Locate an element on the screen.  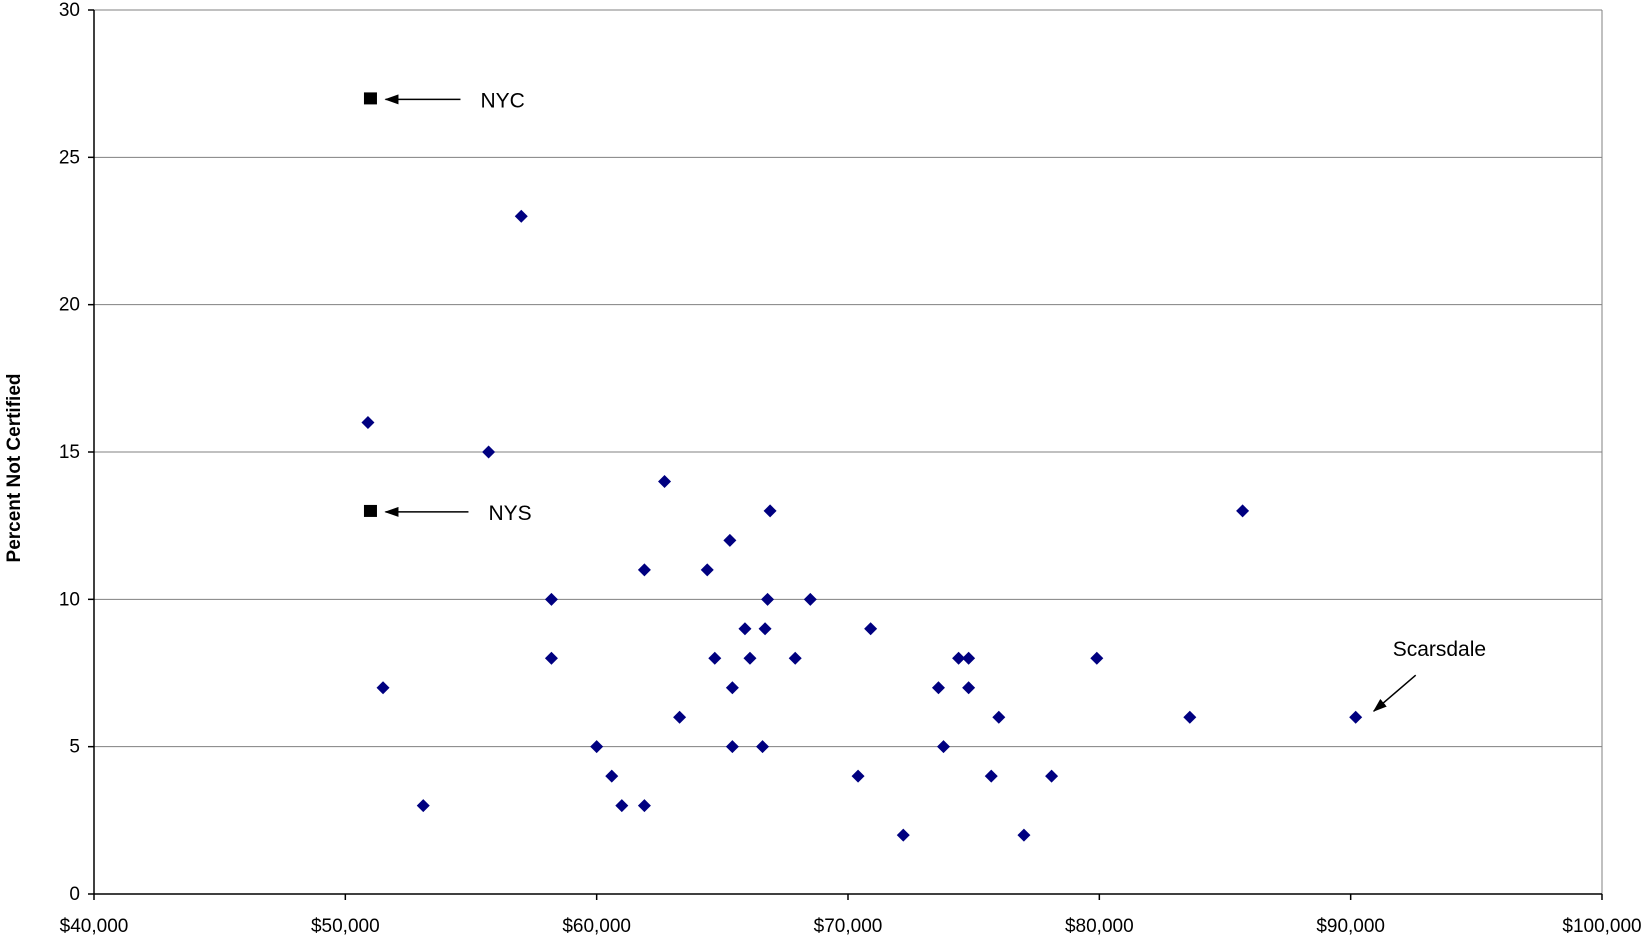
y-tick-label: 5 is located at coordinates (74, 747).